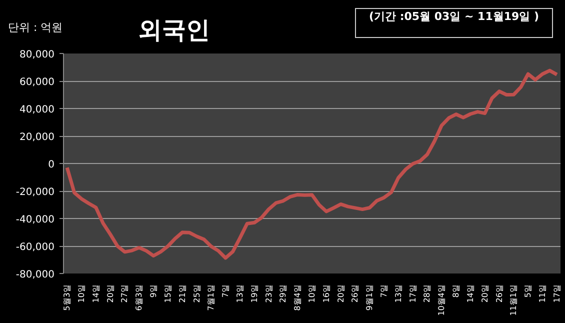 This screenshot has height=323, width=565. Describe the element at coordinates (35, 247) in the screenshot. I see `y-tick-label: -60,000` at that location.